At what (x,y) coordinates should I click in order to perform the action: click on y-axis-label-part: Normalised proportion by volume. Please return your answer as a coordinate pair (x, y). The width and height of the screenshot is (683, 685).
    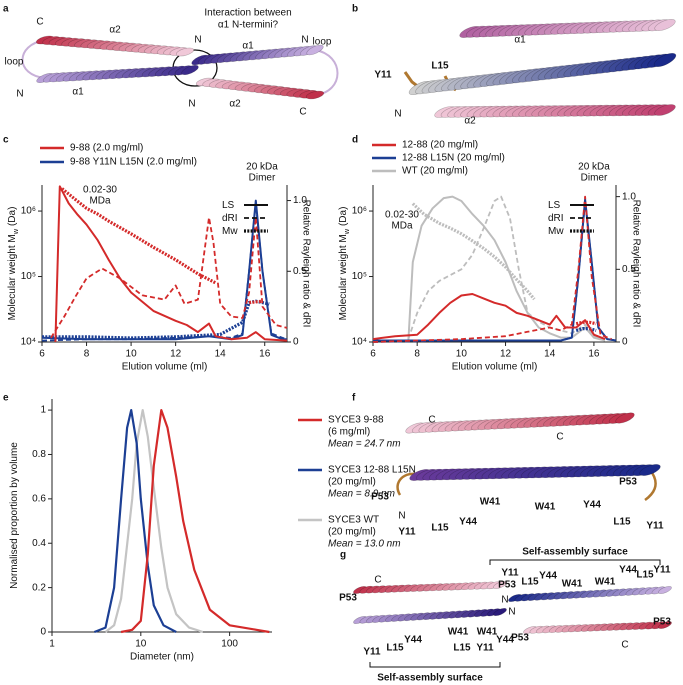
    Looking at the image, I should click on (14, 515).